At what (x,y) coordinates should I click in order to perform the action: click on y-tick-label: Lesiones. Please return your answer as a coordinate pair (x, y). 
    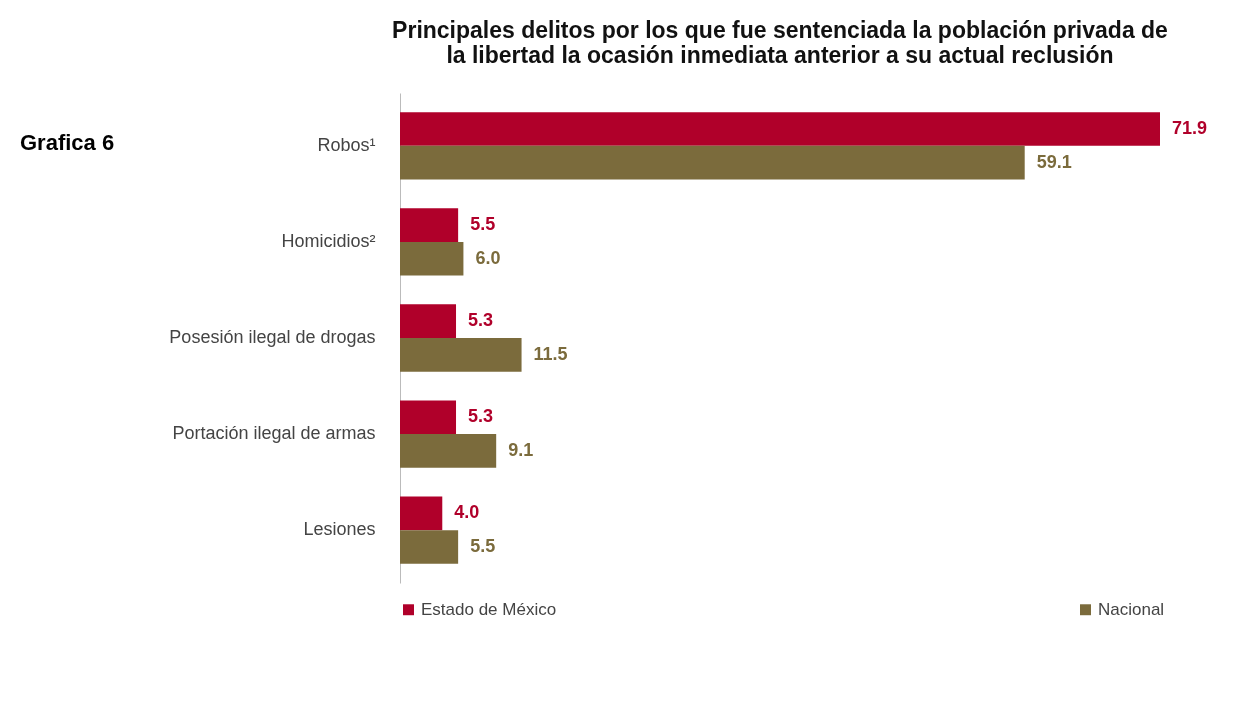
    Looking at the image, I should click on (339, 529).